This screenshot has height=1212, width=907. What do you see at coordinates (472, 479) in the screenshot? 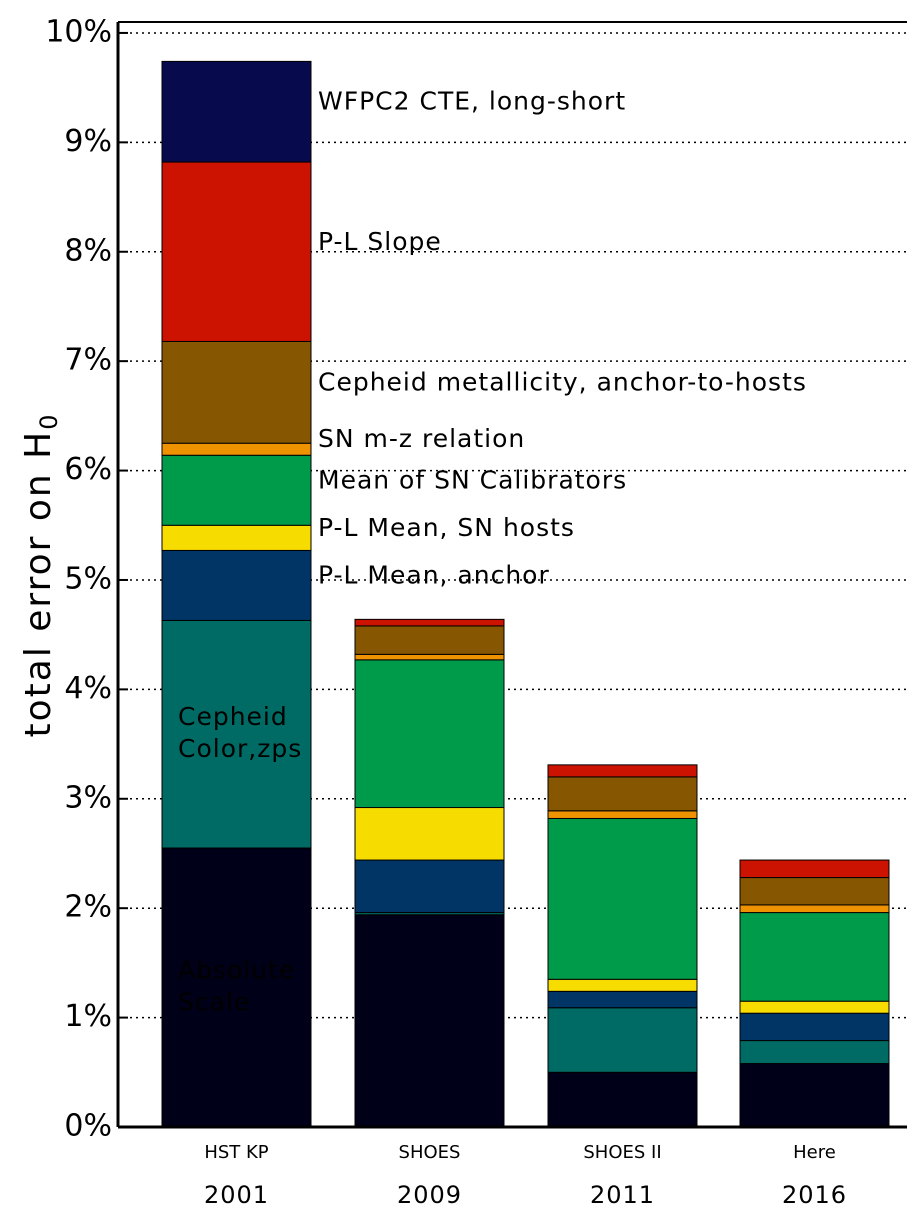
I see `series-label: Mean of SN Calibrators` at bounding box center [472, 479].